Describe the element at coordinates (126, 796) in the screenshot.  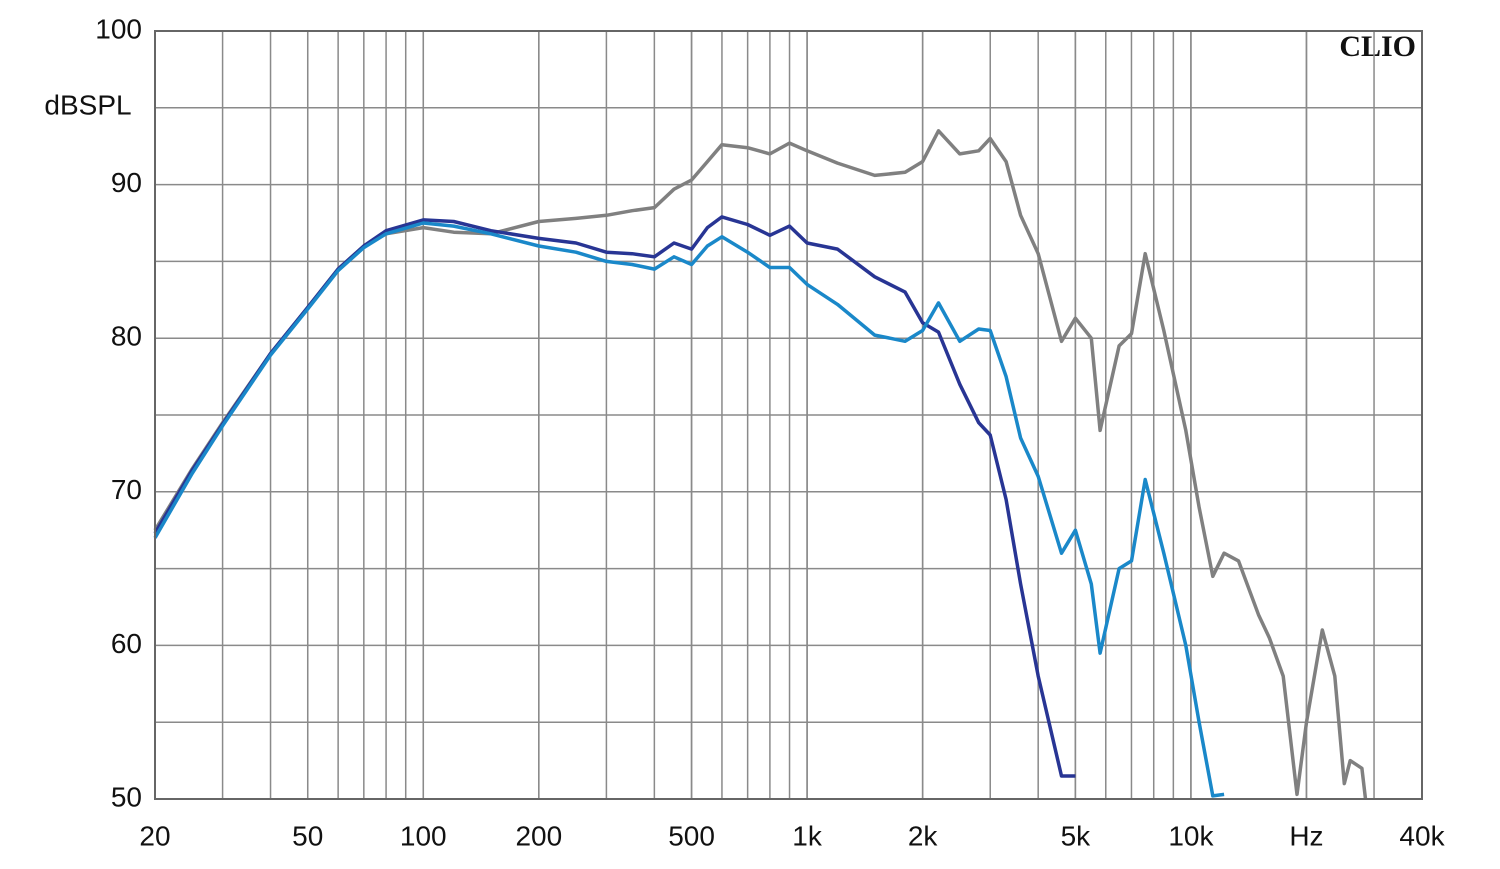
I see `y-tick-label: 50` at that location.